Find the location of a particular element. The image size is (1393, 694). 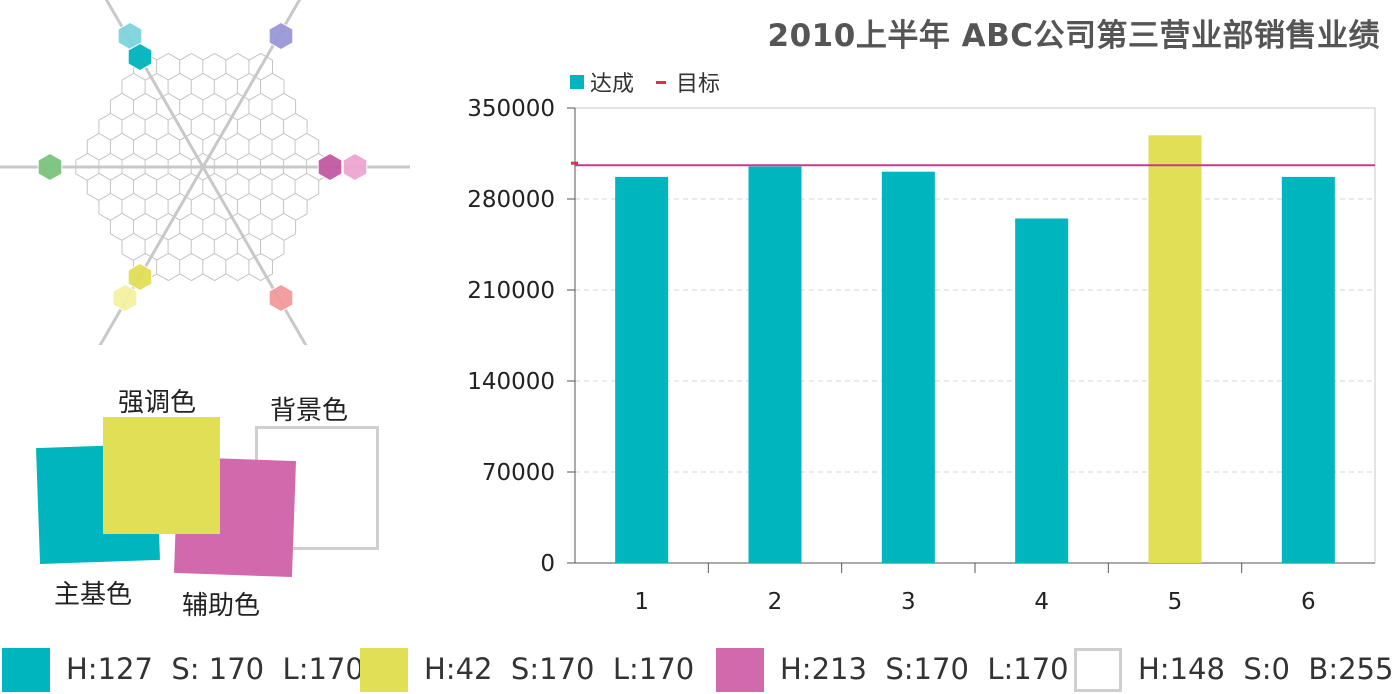

x-tick-label: 4 is located at coordinates (1041, 602).